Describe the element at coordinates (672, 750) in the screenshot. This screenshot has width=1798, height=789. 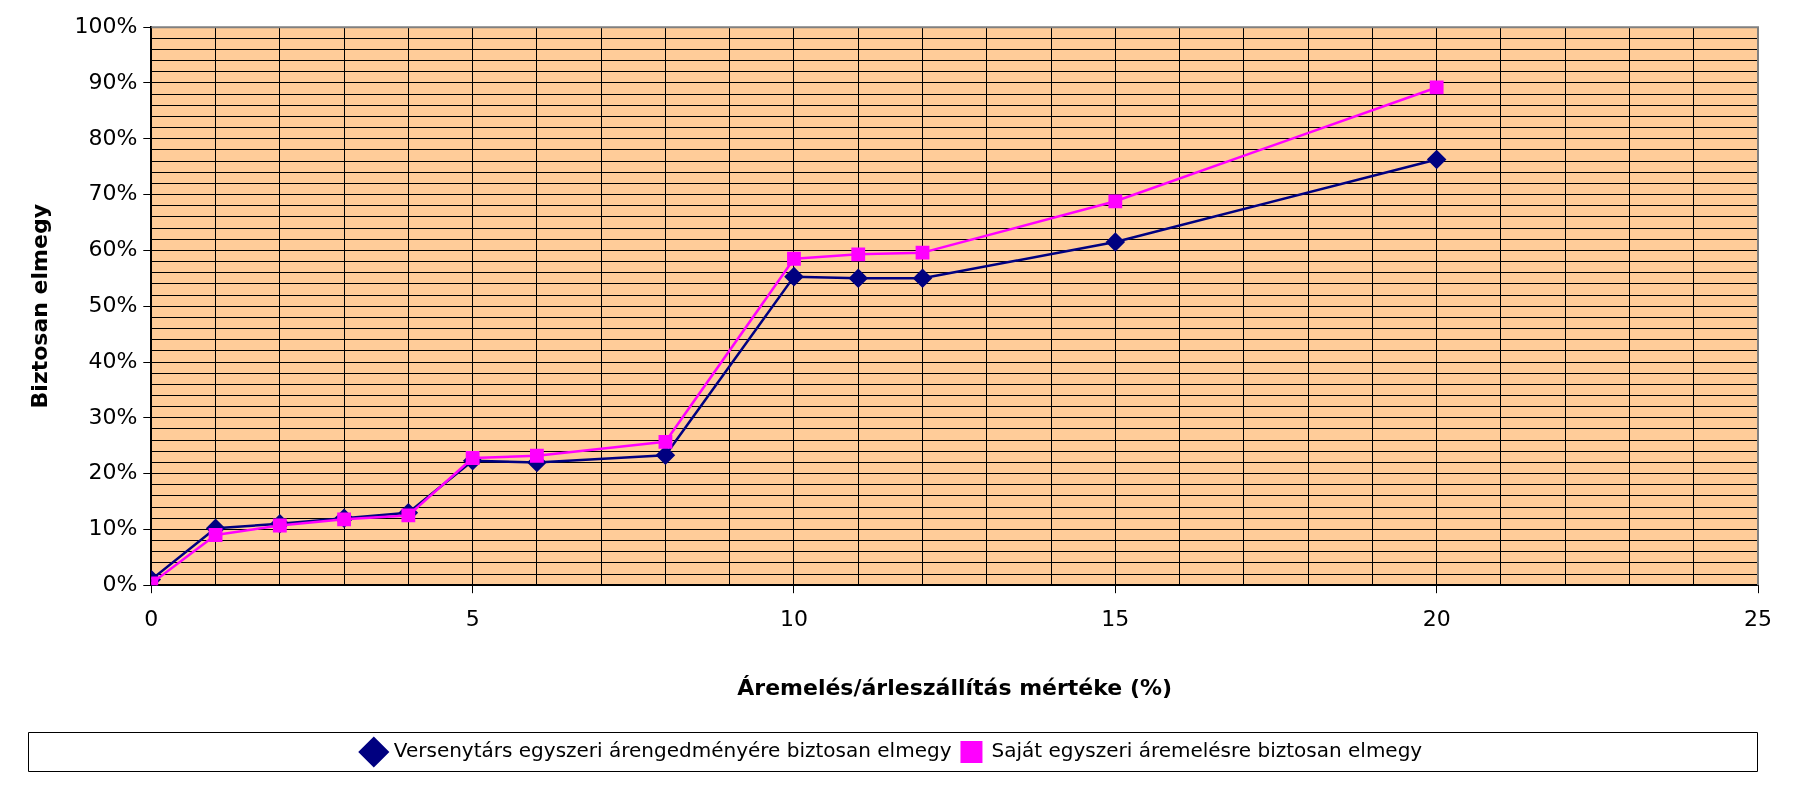
I see `legend-label: Versenytárs egyszeri árengedményére biztosan elmegy` at that location.